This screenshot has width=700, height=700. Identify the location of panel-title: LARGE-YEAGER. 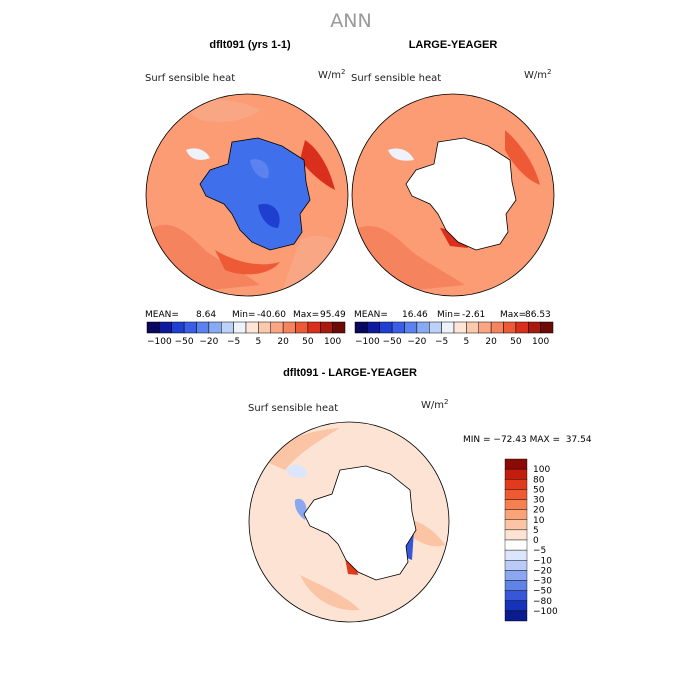
(453, 45).